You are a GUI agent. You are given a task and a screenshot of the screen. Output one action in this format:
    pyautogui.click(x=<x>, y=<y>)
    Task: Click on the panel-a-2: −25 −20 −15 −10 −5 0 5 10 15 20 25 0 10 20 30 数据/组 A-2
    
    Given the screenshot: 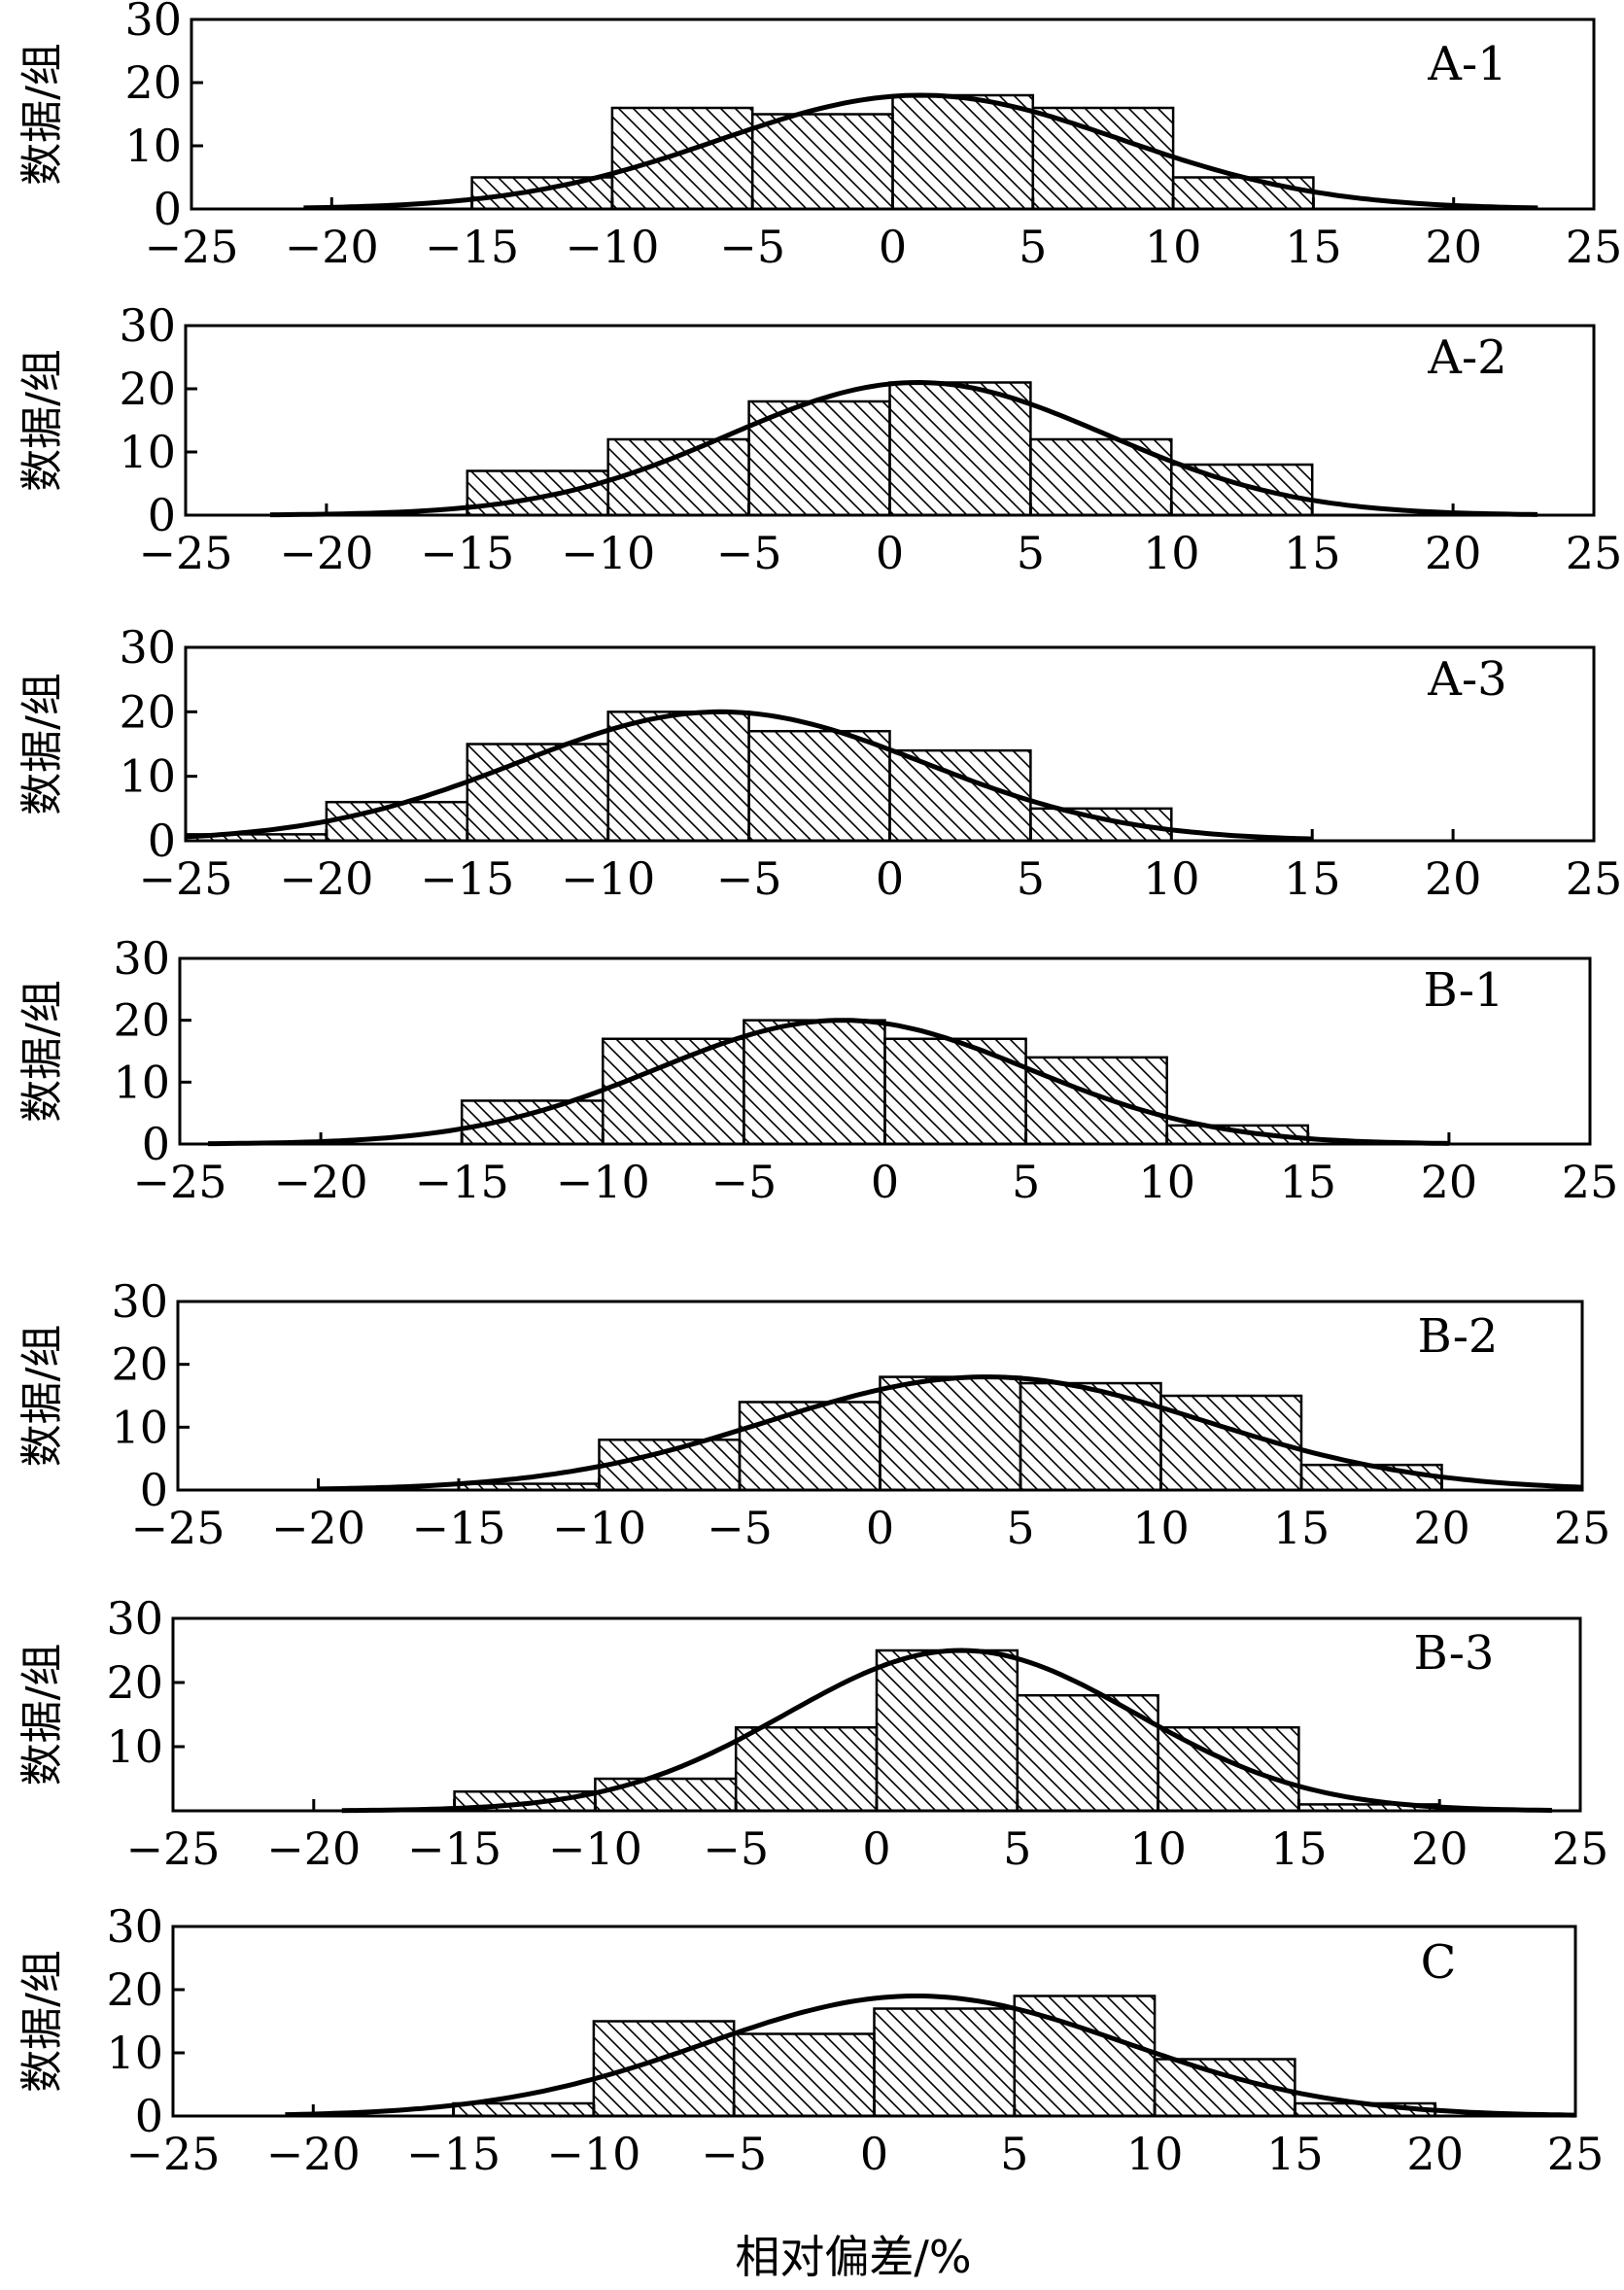 What is the action you would take?
    pyautogui.click(x=819, y=439)
    